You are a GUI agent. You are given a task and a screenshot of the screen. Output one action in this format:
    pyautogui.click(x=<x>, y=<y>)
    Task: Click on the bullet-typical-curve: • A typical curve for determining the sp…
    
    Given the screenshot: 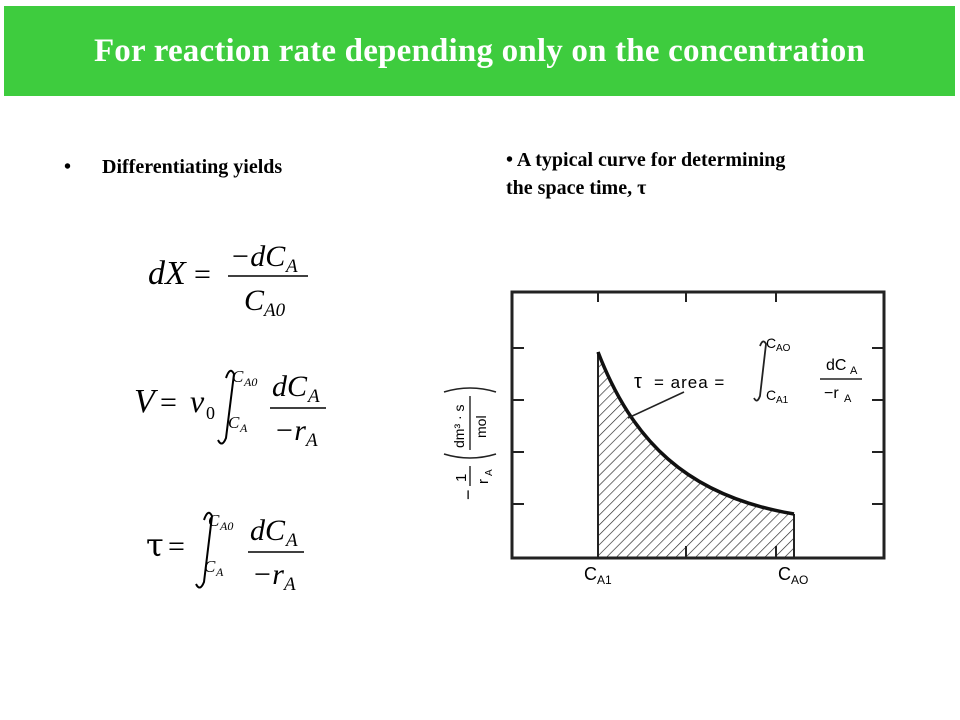 What is the action you would take?
    pyautogui.click(x=716, y=174)
    